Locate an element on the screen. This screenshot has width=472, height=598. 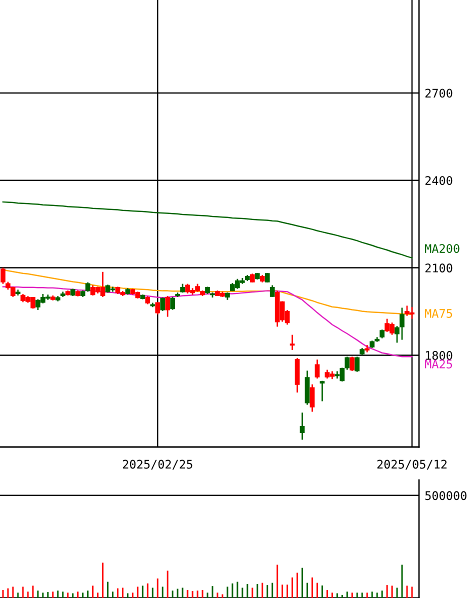
y-tick-label: 1800 is located at coordinates (439, 355).